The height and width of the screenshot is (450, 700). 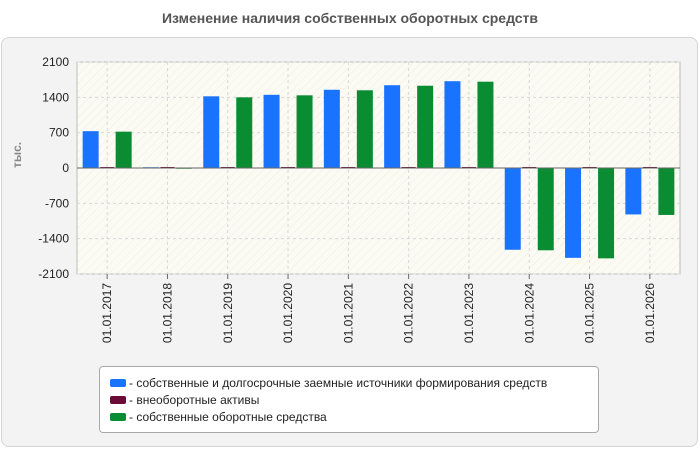 I want to click on x-tick-label: 01.01.2020, so click(x=288, y=313).